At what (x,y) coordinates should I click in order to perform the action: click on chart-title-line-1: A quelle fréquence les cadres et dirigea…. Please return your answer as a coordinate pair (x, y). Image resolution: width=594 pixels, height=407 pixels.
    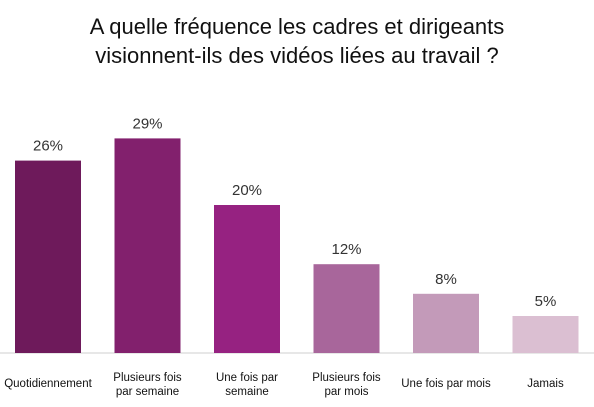
    Looking at the image, I should click on (297, 26).